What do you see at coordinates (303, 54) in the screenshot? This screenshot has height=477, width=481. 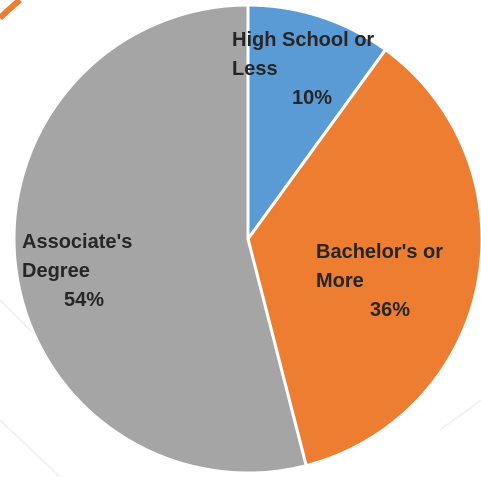 I see `category-label: High School or Less` at bounding box center [303, 54].